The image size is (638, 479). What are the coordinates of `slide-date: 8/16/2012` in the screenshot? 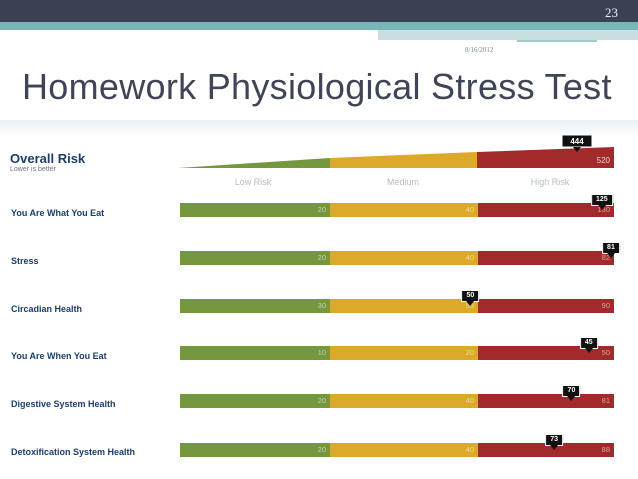 It's located at (479, 50).